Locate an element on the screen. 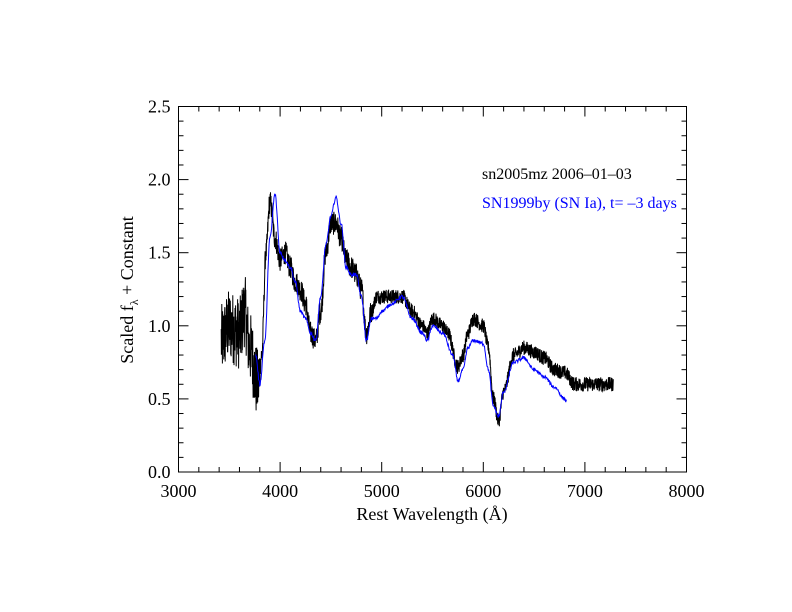  x-tick-label: 5000 is located at coordinates (382, 491).